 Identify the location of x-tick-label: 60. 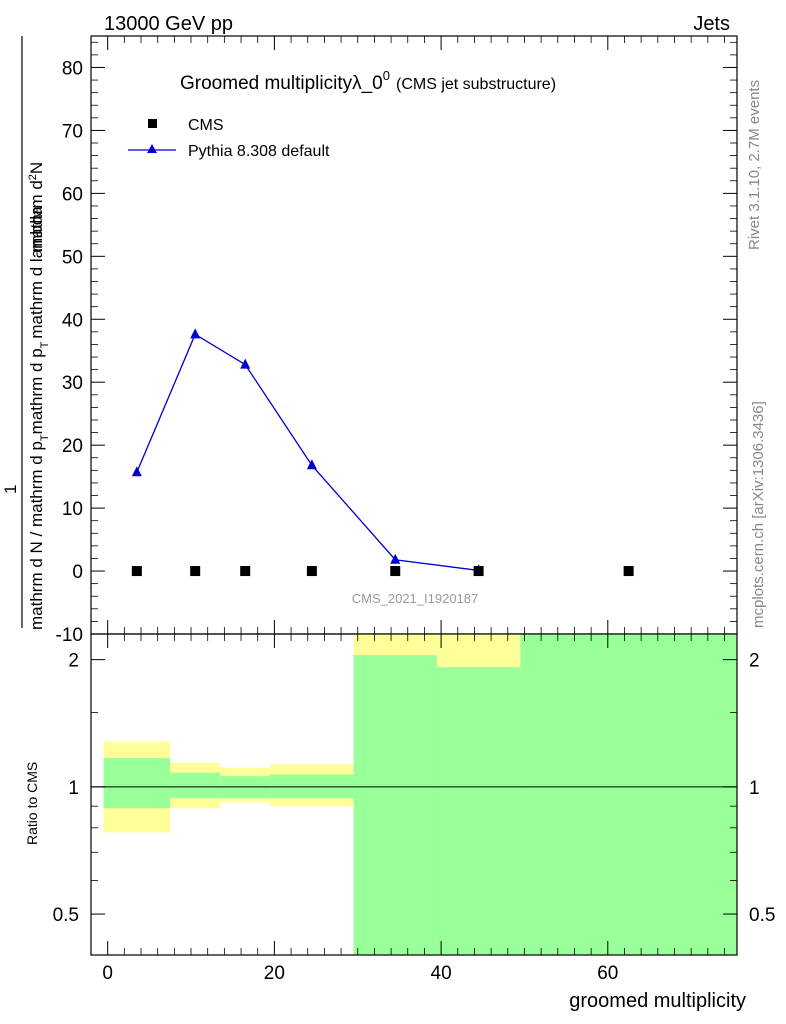
(607, 973).